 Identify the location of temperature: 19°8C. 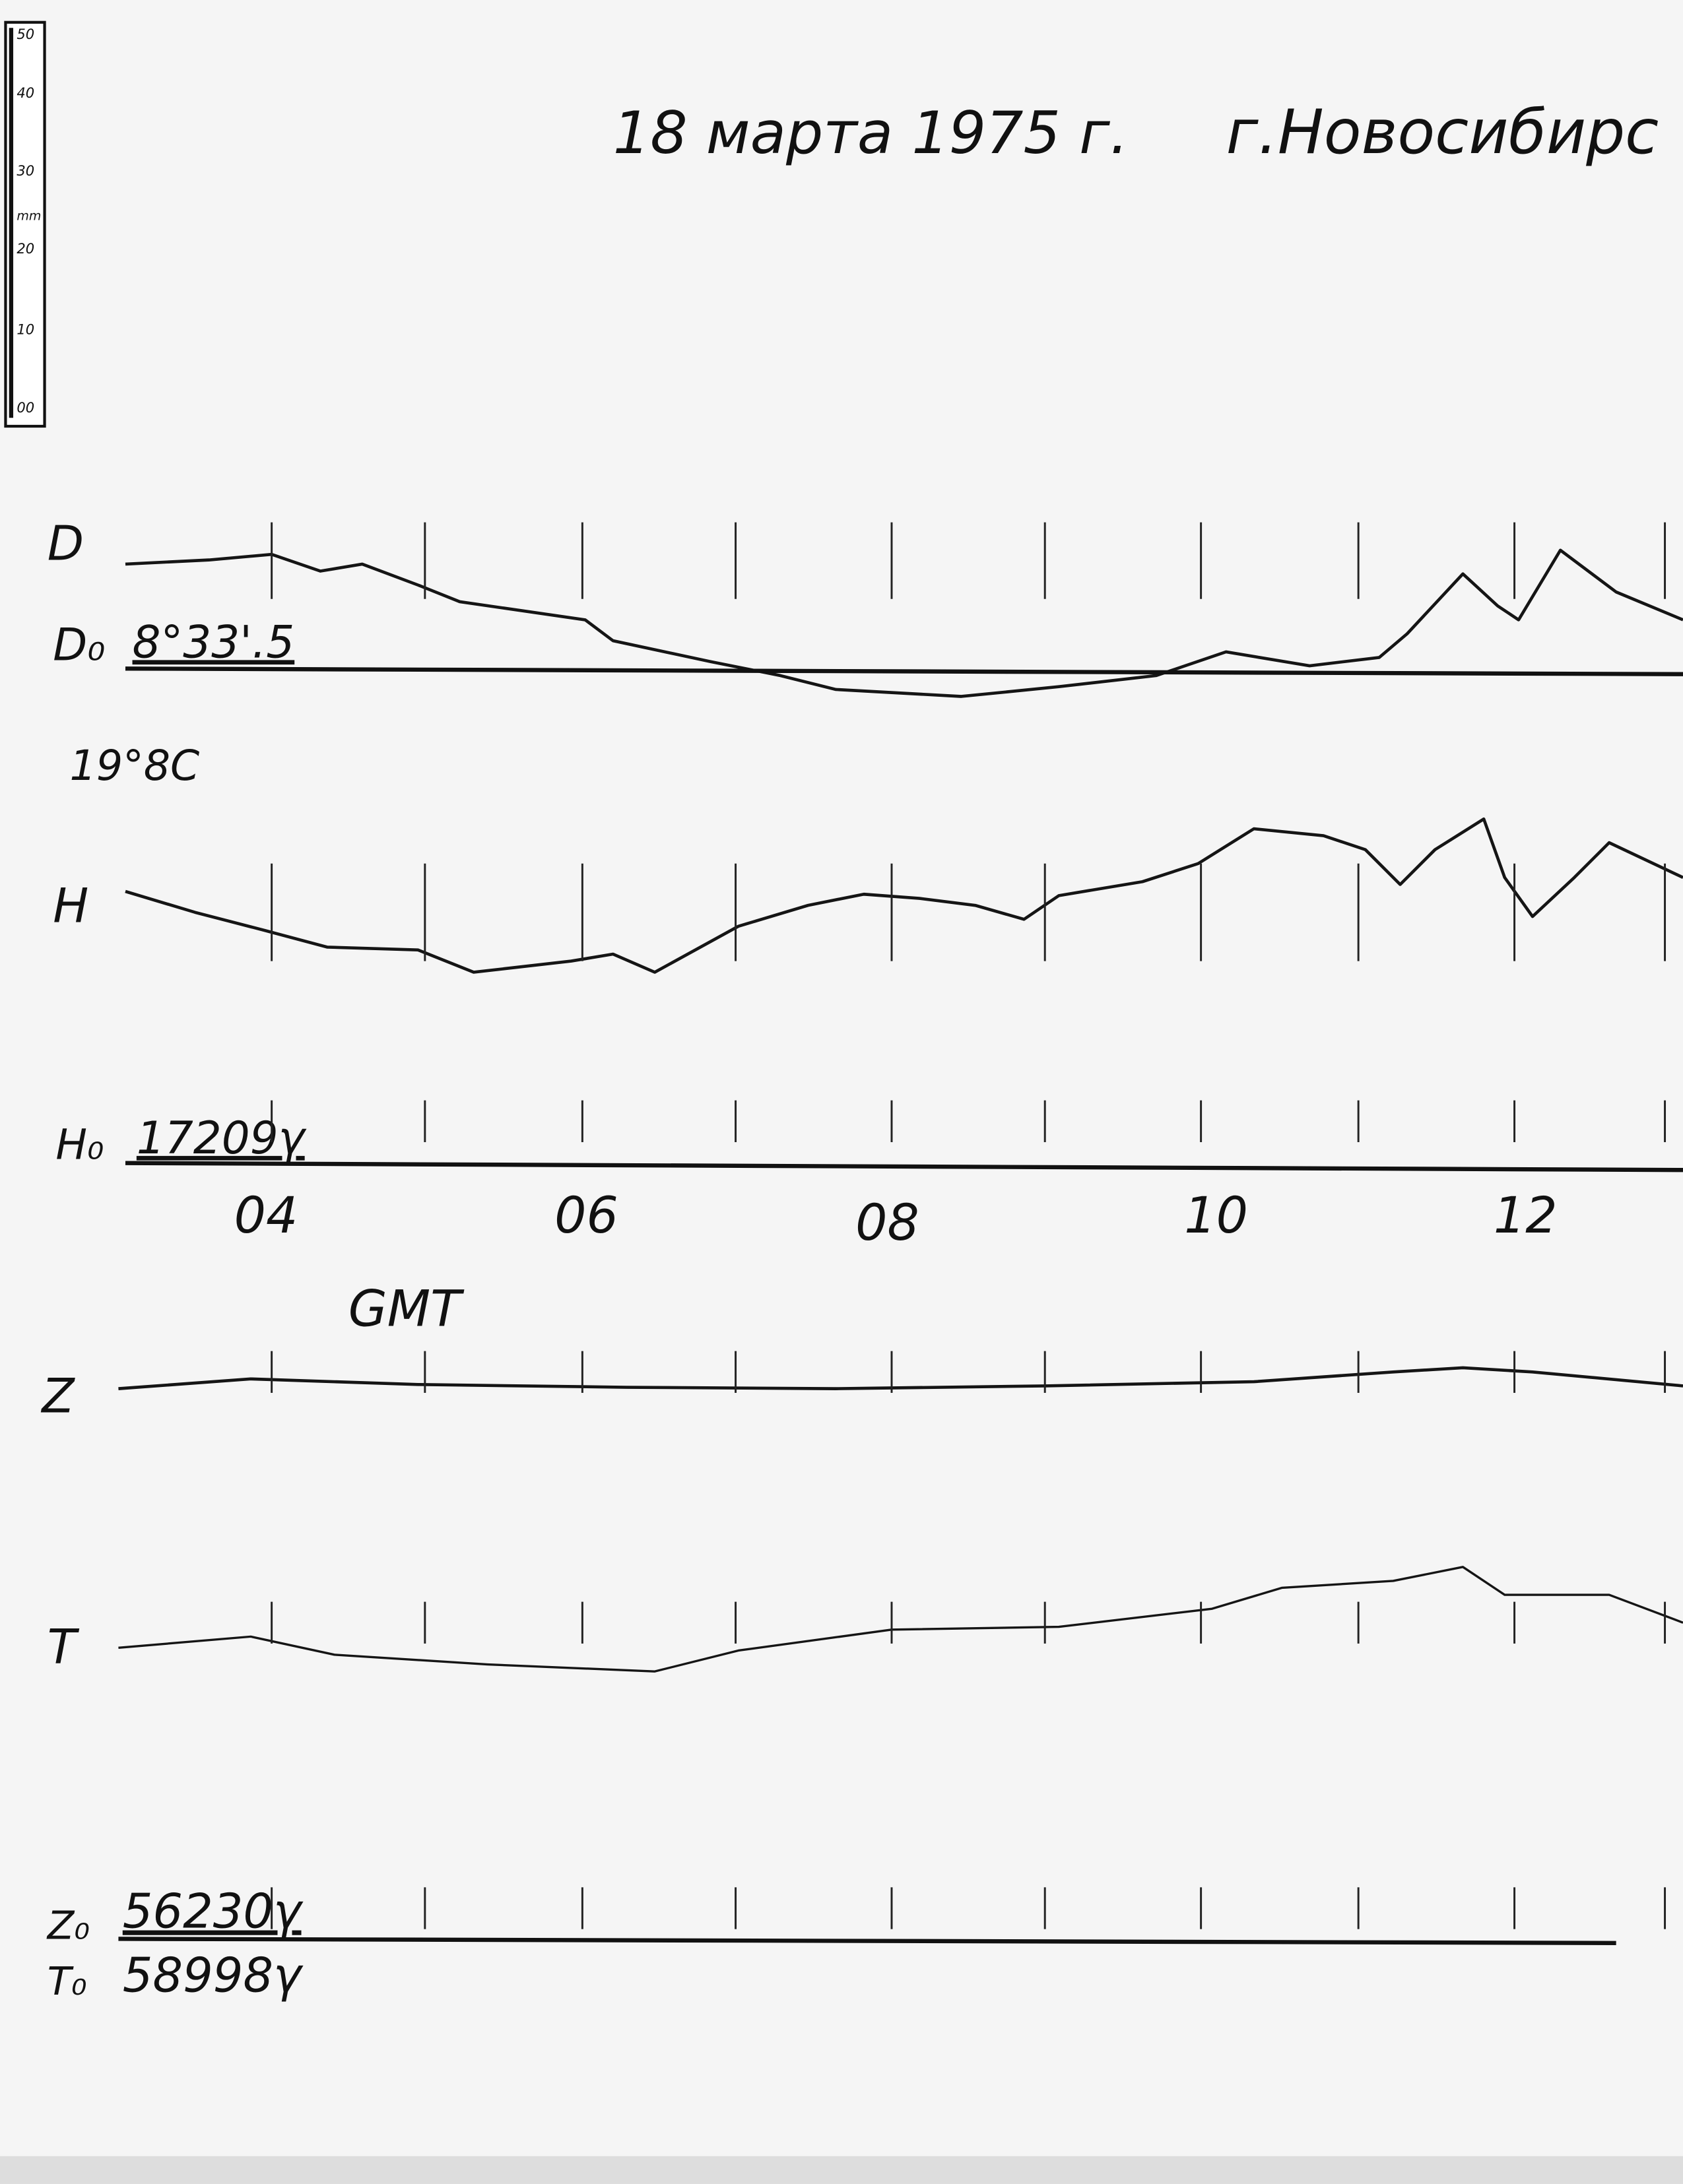
(135, 765).